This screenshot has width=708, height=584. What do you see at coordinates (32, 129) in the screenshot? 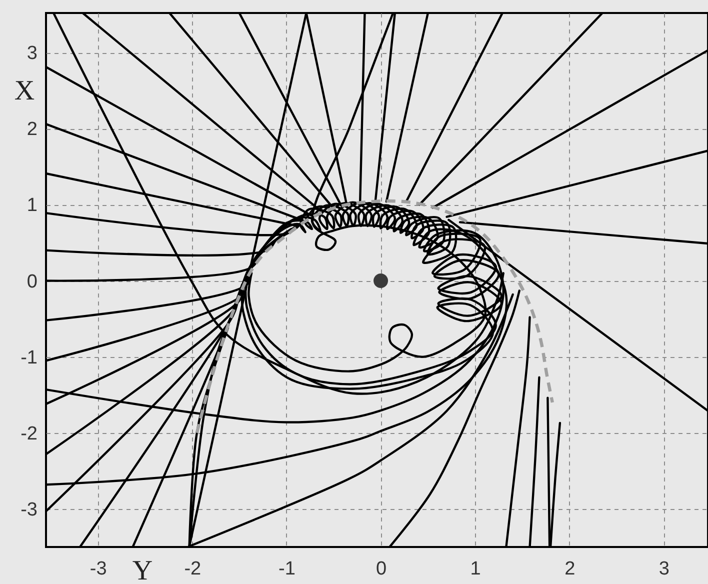
I see `y-tick-label: 2` at bounding box center [32, 129].